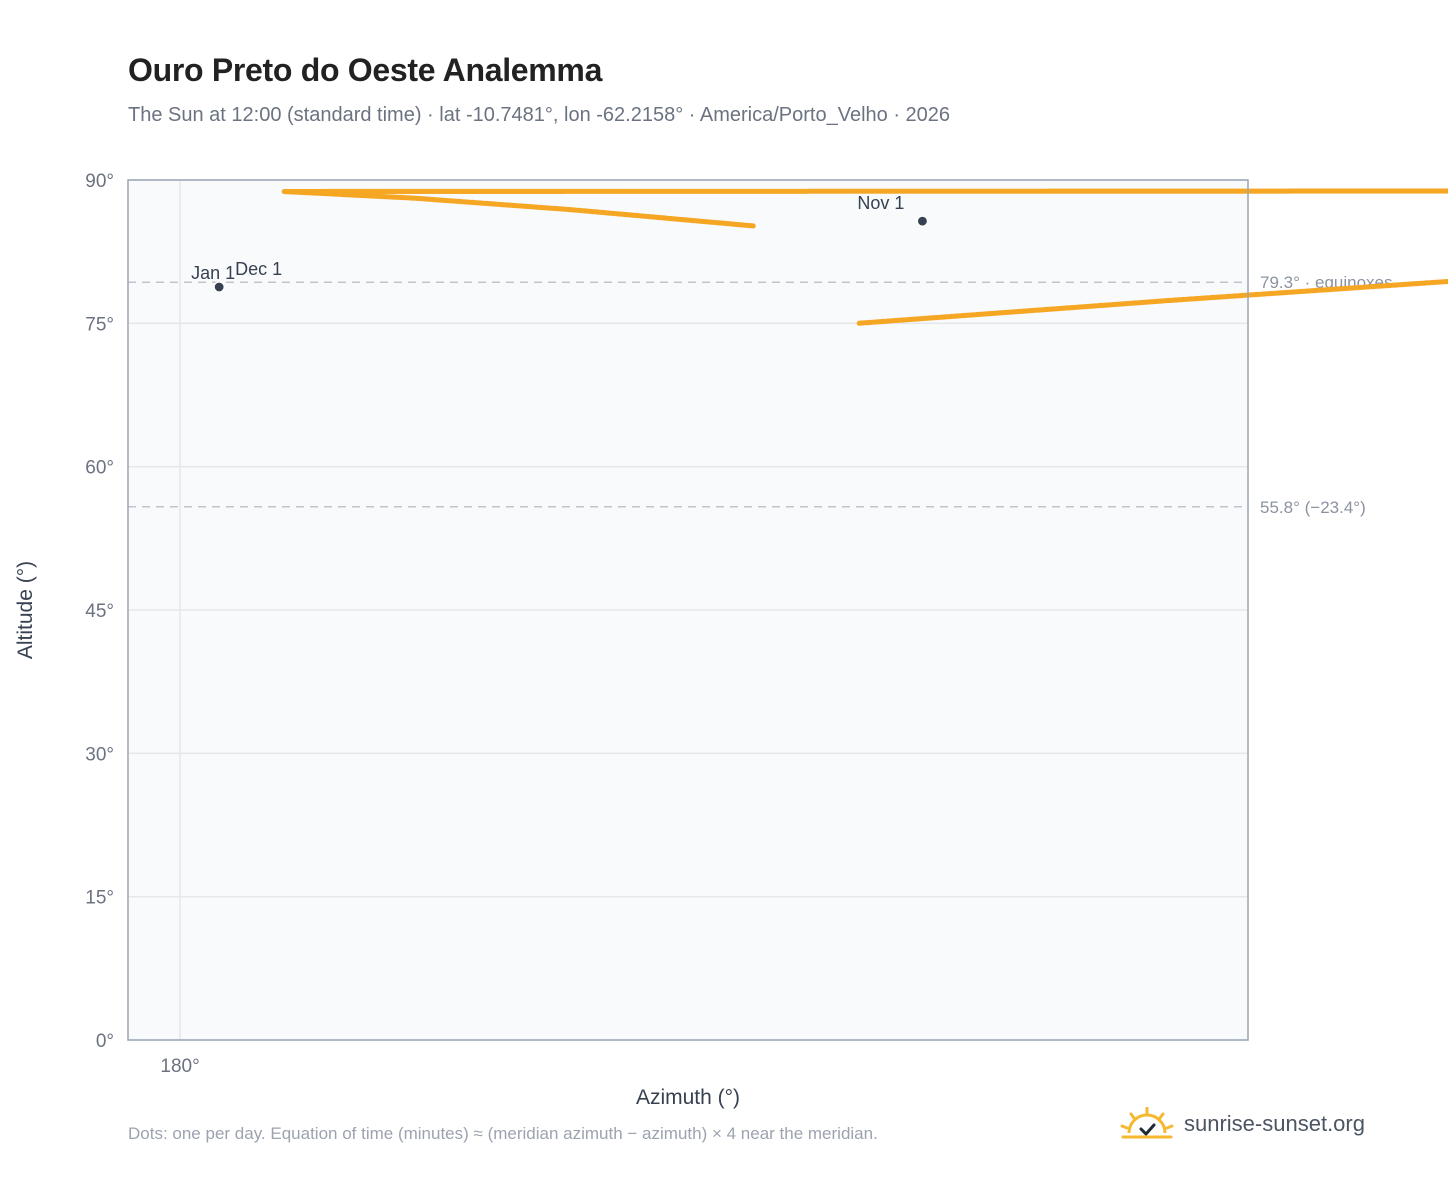 This screenshot has width=1448, height=1188. I want to click on reference-line-label: 55.8° (−23.4°), so click(1313, 507).